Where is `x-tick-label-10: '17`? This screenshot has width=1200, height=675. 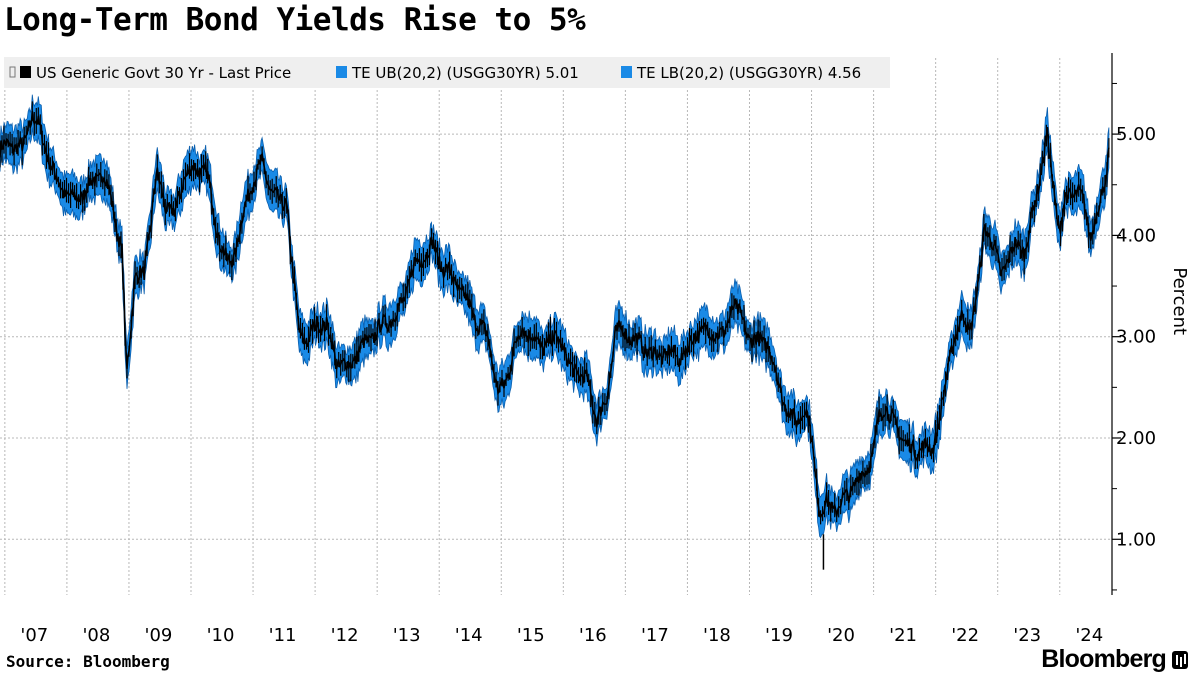
x-tick-label-10: '17 is located at coordinates (655, 635).